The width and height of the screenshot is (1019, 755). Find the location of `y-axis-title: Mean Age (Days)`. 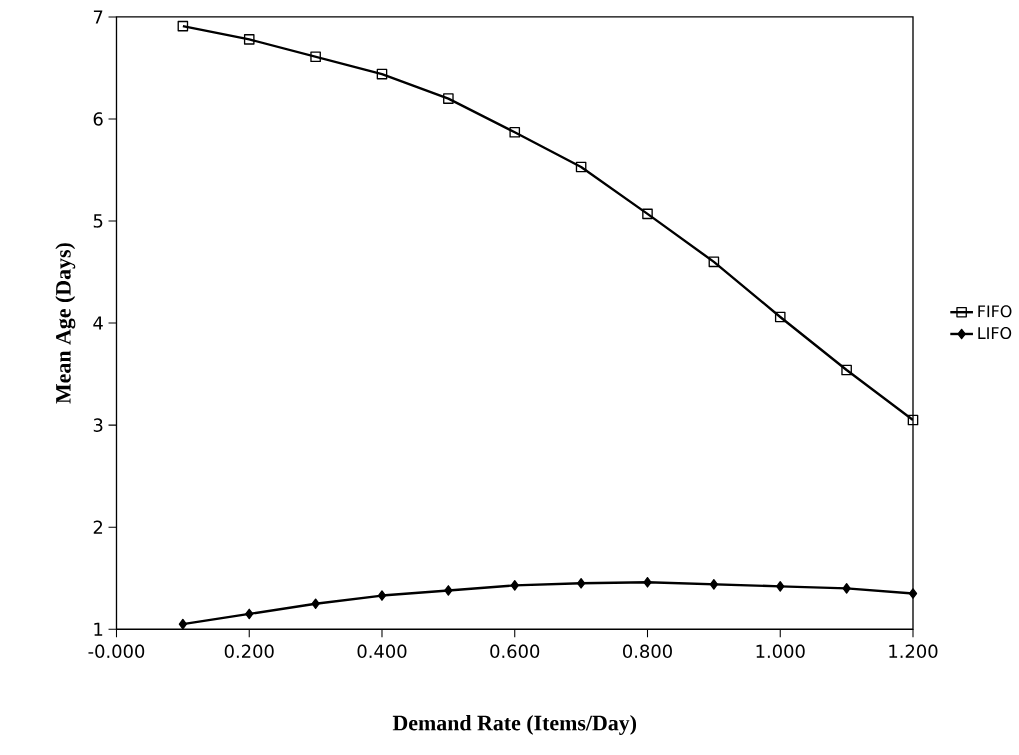

y-axis-title: Mean Age (Days) is located at coordinates (65, 323).